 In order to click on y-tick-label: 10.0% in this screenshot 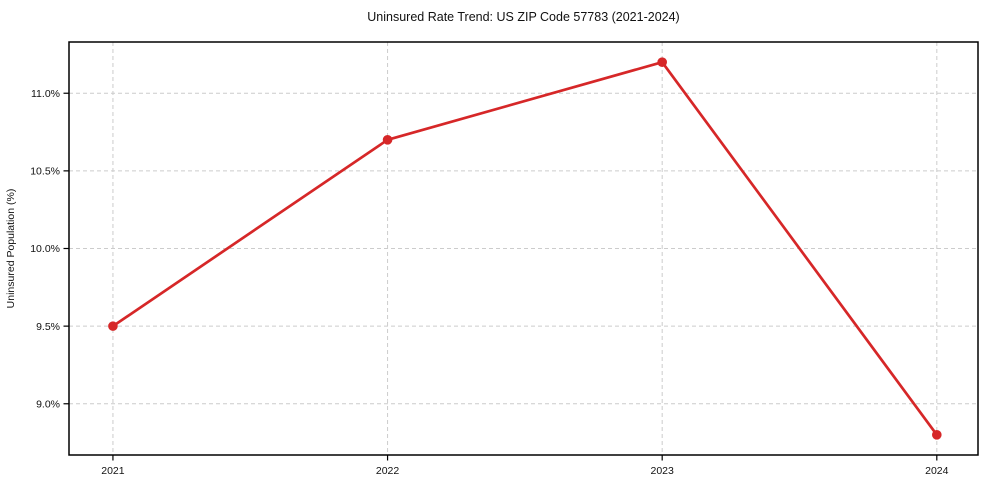, I will do `click(45, 249)`.